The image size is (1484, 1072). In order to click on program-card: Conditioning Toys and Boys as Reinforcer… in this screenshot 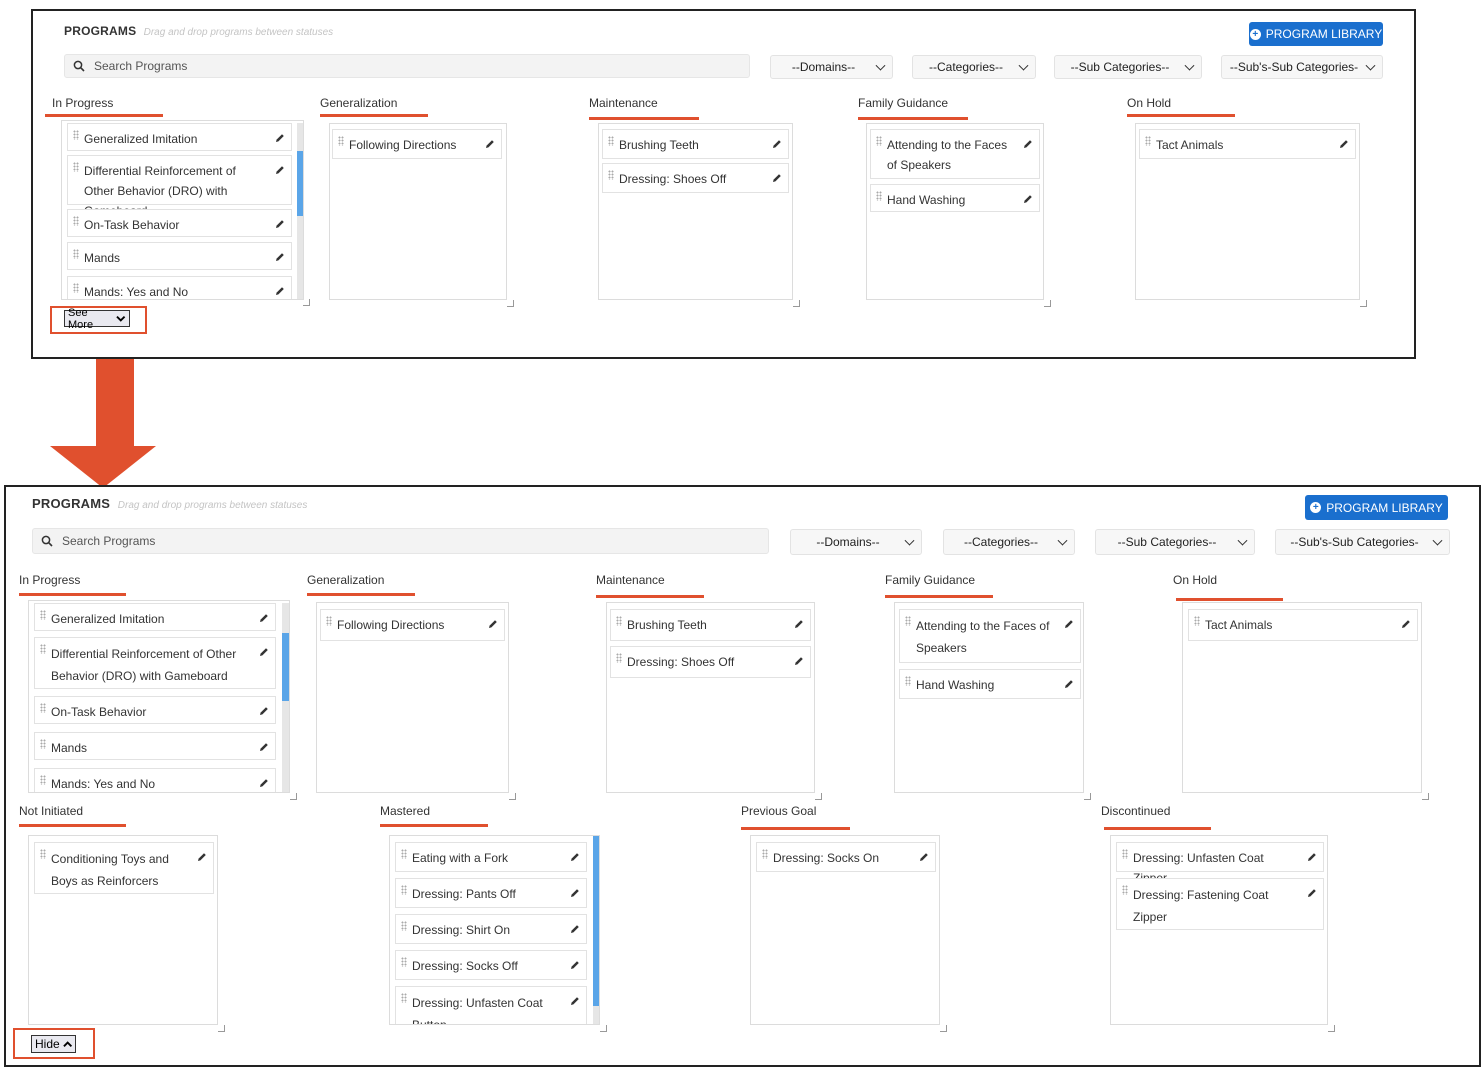, I will do `click(124, 868)`.